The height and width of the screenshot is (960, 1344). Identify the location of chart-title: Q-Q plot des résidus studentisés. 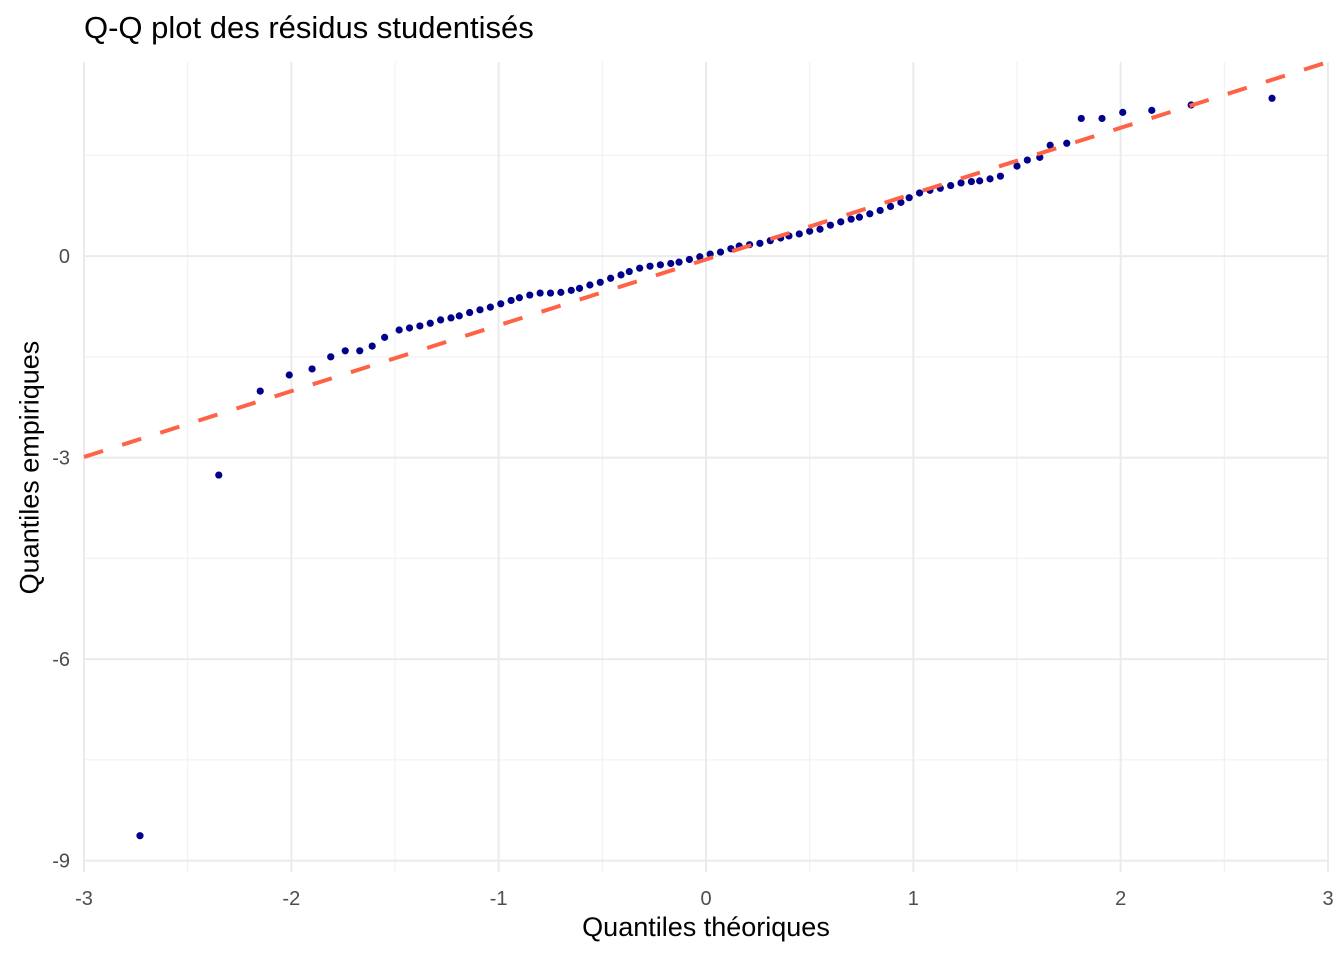
(309, 27).